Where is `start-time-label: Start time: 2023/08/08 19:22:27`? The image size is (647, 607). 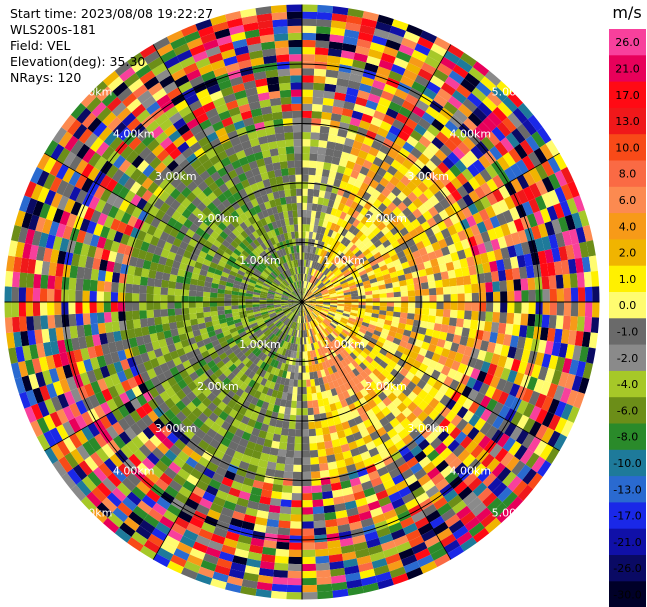 start-time-label: Start time: 2023/08/08 19:22:27 is located at coordinates (112, 13).